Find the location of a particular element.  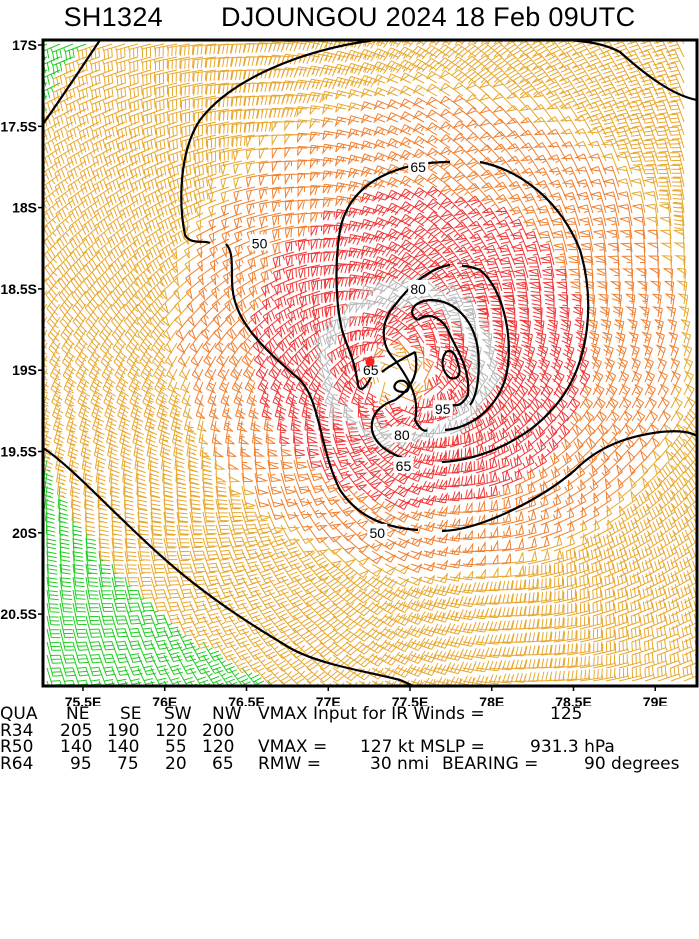

contour-labels: 50 65 80 65 95 80 65 50 is located at coordinates (351, 349).